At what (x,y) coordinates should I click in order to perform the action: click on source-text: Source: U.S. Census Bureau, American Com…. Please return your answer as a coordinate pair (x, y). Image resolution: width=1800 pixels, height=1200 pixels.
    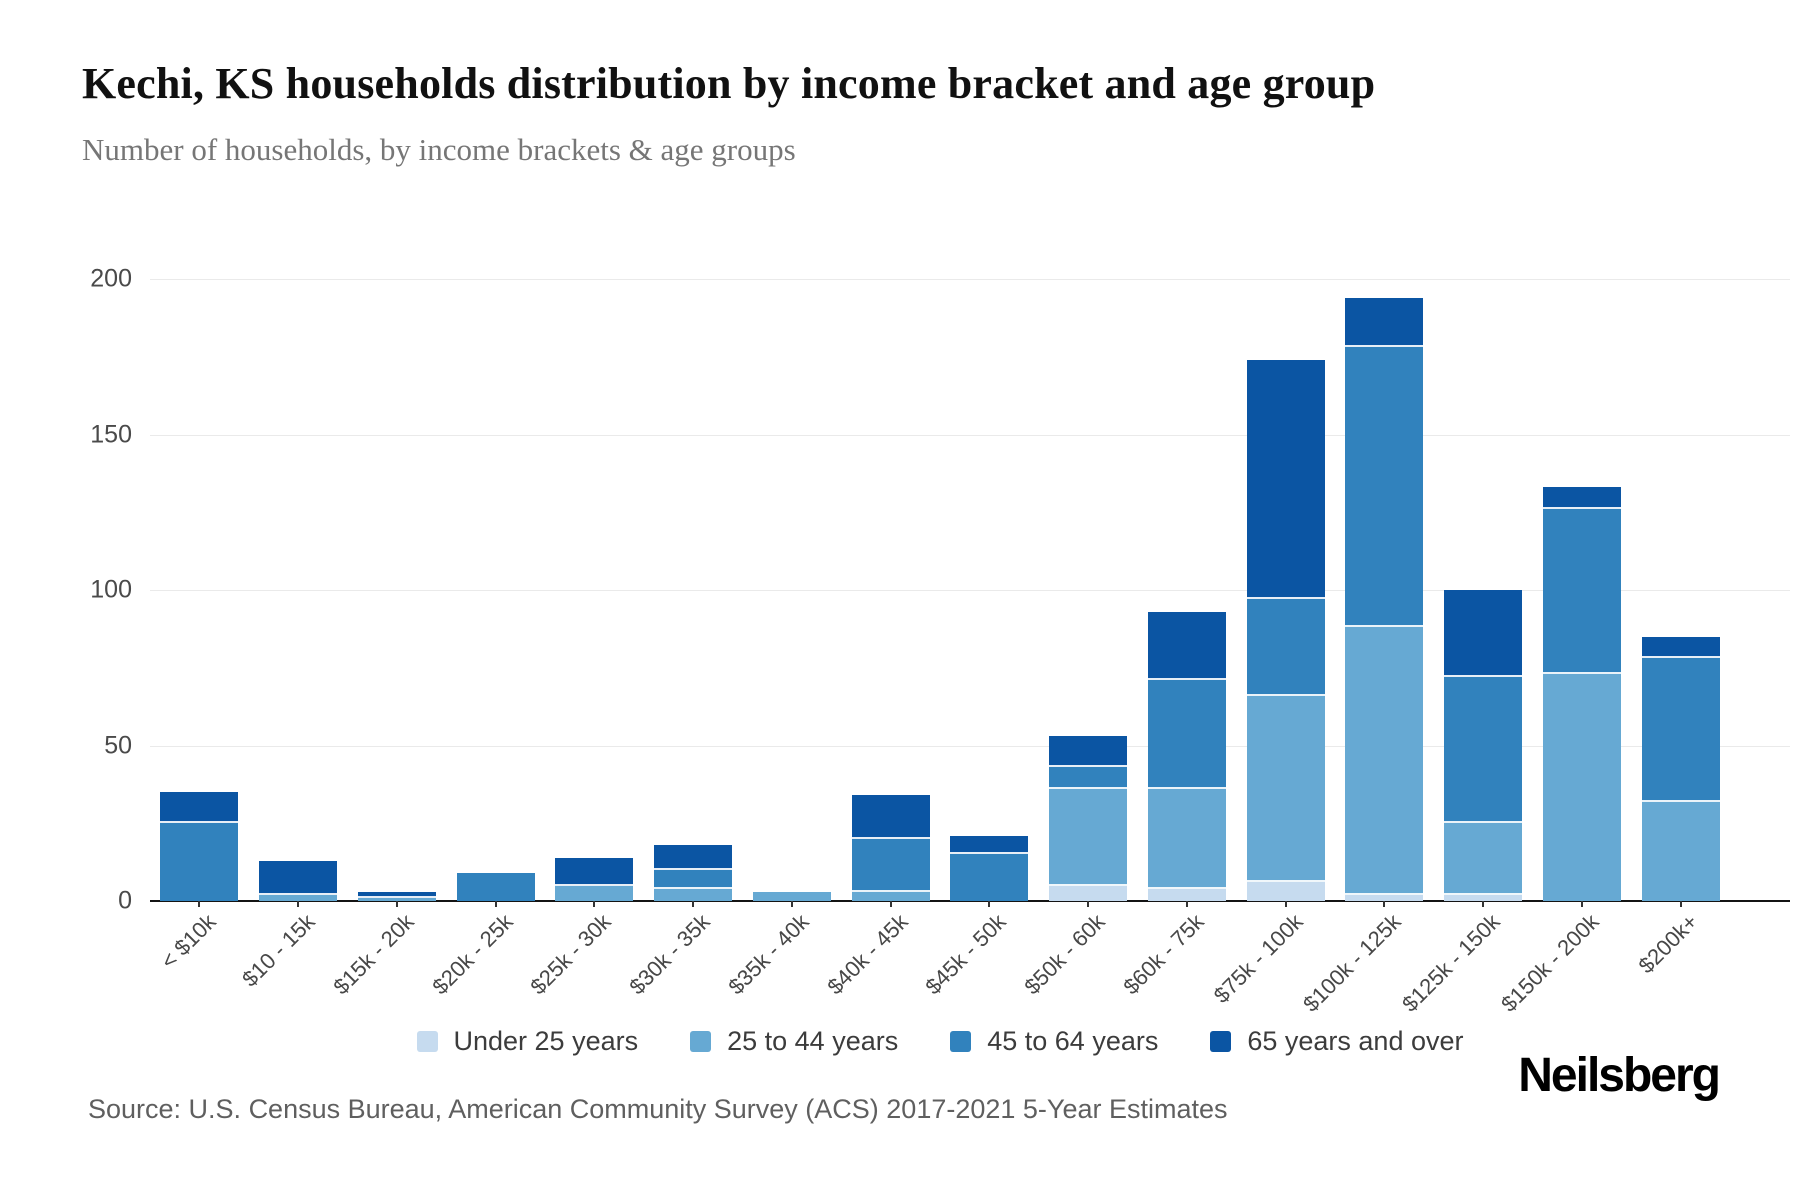
    Looking at the image, I should click on (658, 1109).